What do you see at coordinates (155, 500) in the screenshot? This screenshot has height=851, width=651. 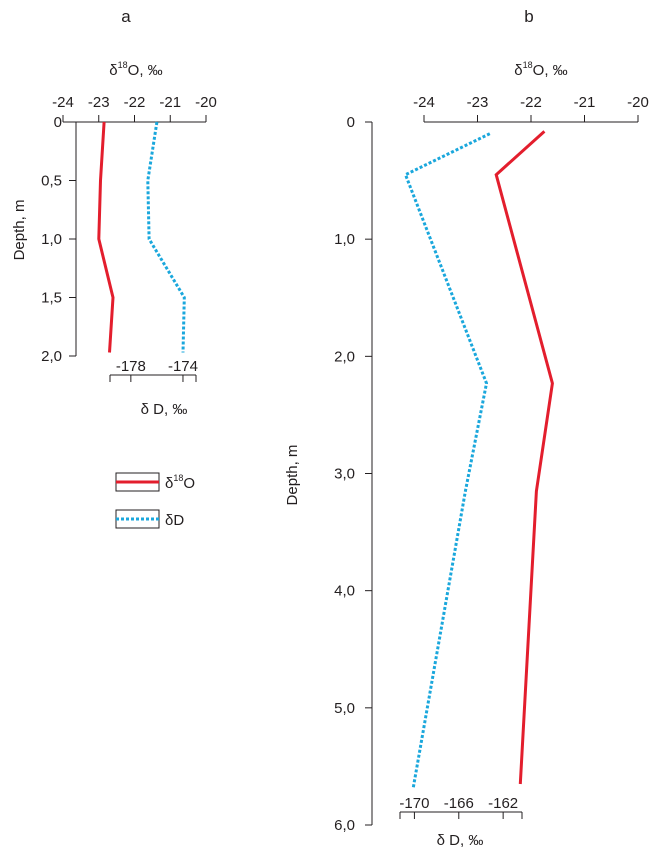 I see `legend: δ18O δD` at bounding box center [155, 500].